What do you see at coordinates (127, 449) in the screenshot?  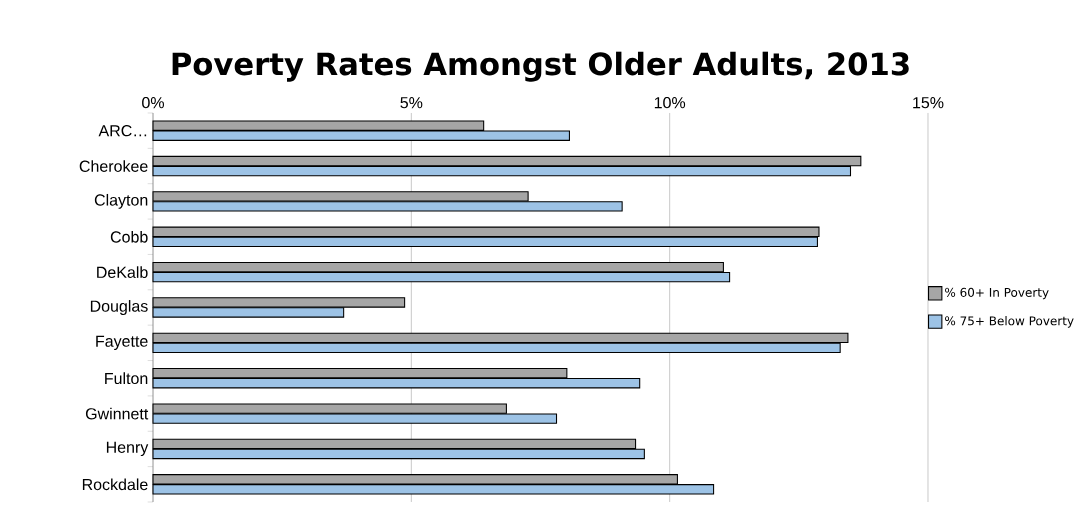 I see `y-tick-label: Henry` at bounding box center [127, 449].